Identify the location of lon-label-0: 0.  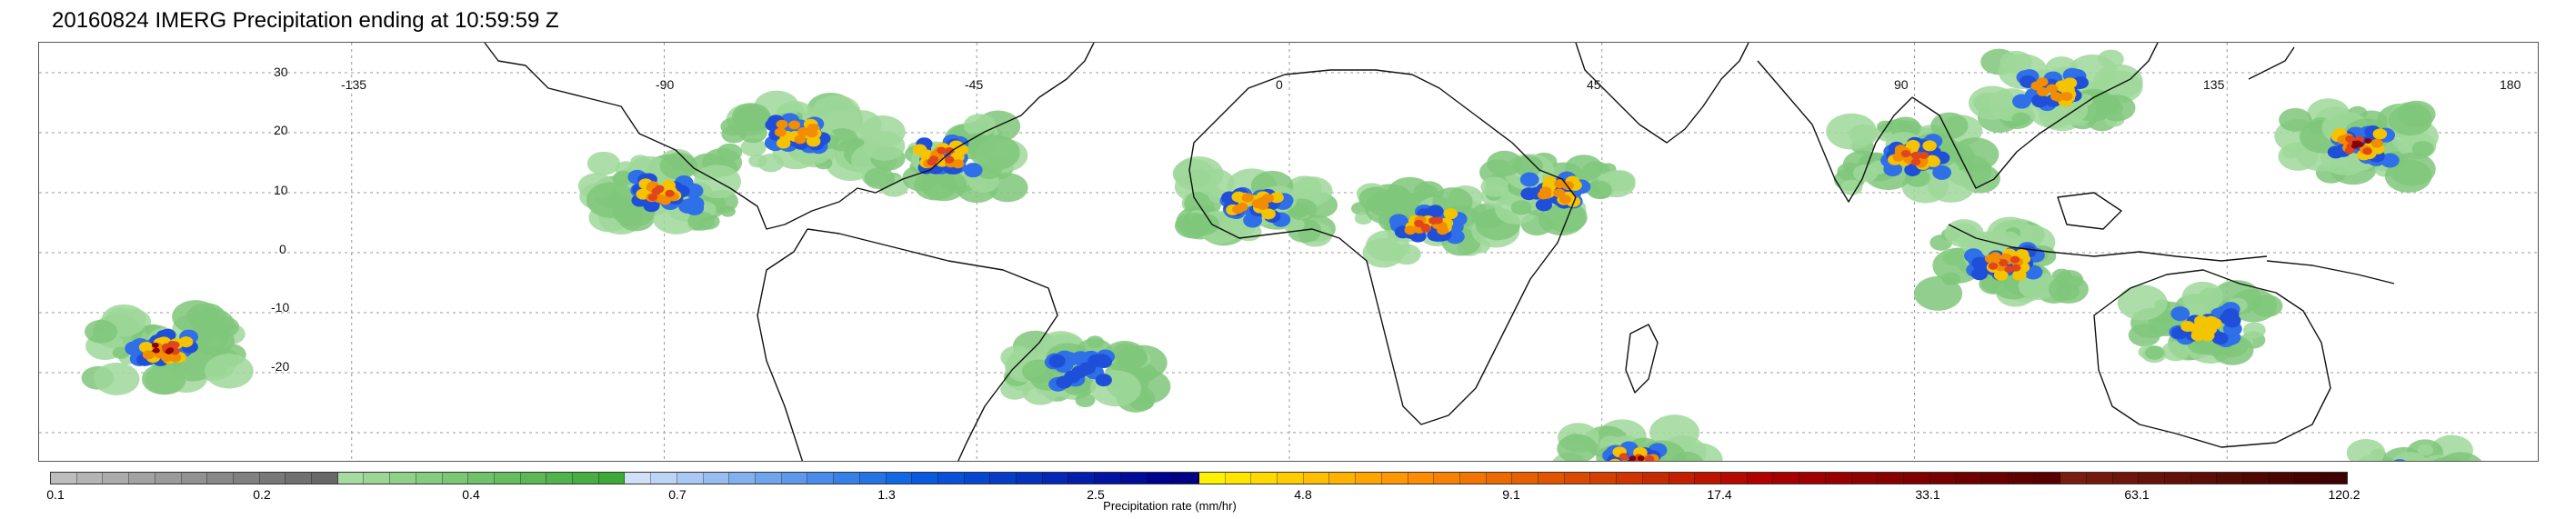
(1279, 84).